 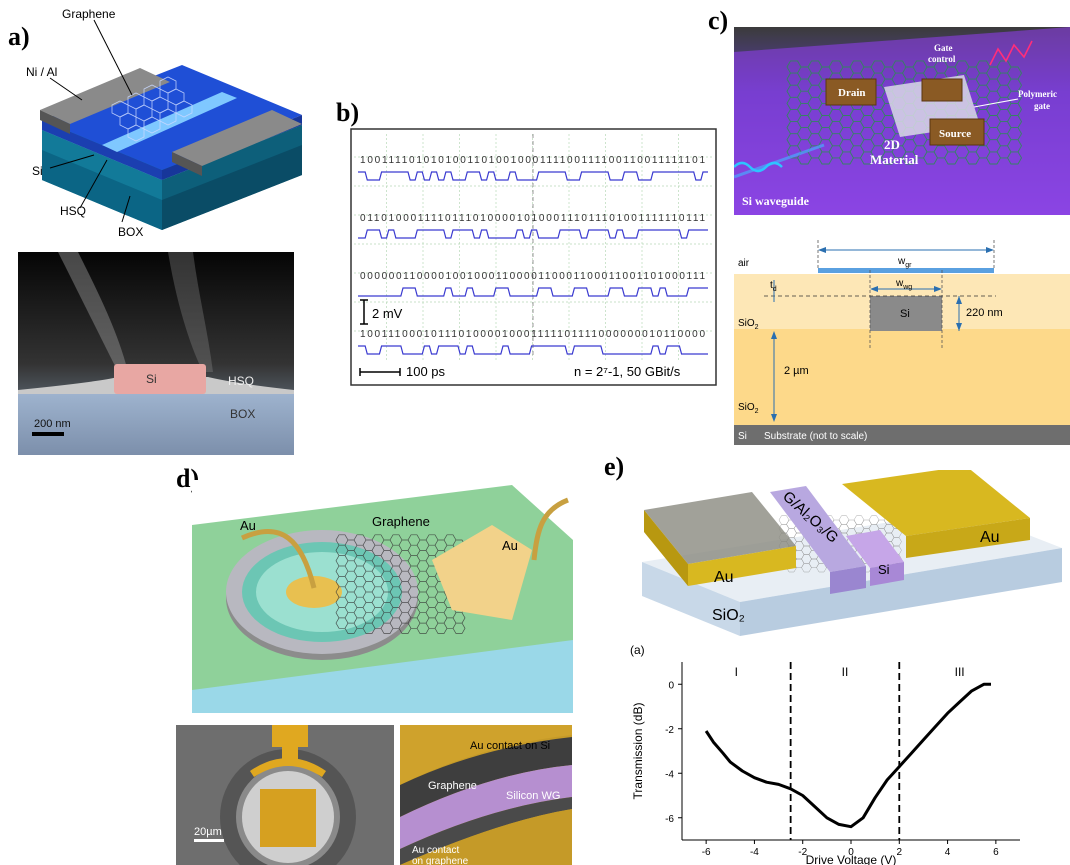 What do you see at coordinates (209, 840) in the screenshot?
I see `micro-scale-bar` at bounding box center [209, 840].